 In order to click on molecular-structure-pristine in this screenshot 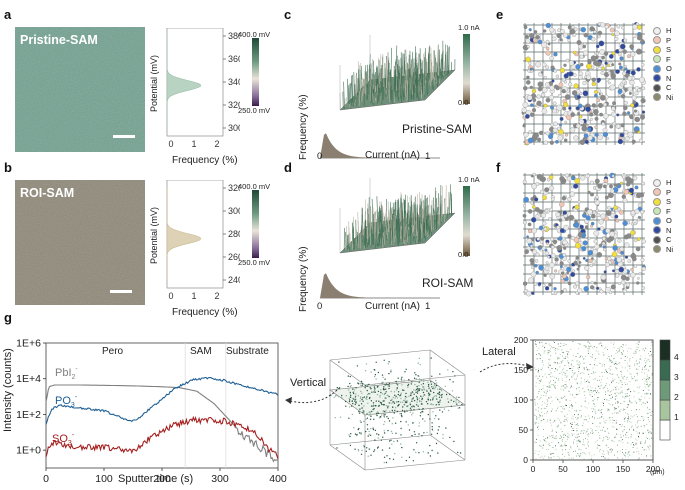, I will do `click(583, 84)`.